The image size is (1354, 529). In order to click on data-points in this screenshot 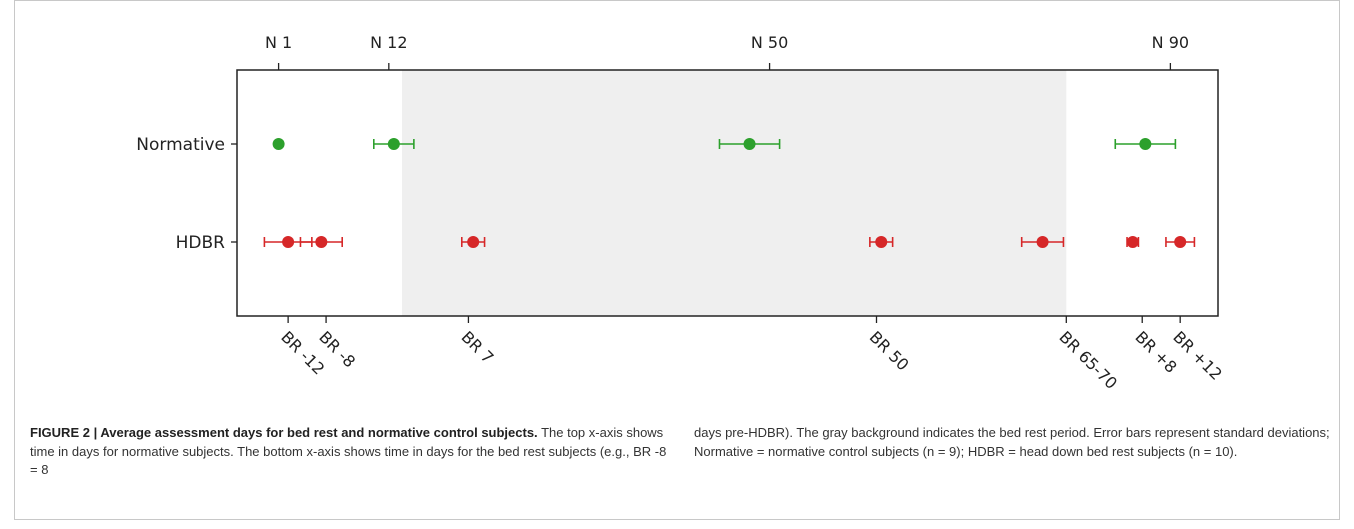, I will do `click(729, 193)`.